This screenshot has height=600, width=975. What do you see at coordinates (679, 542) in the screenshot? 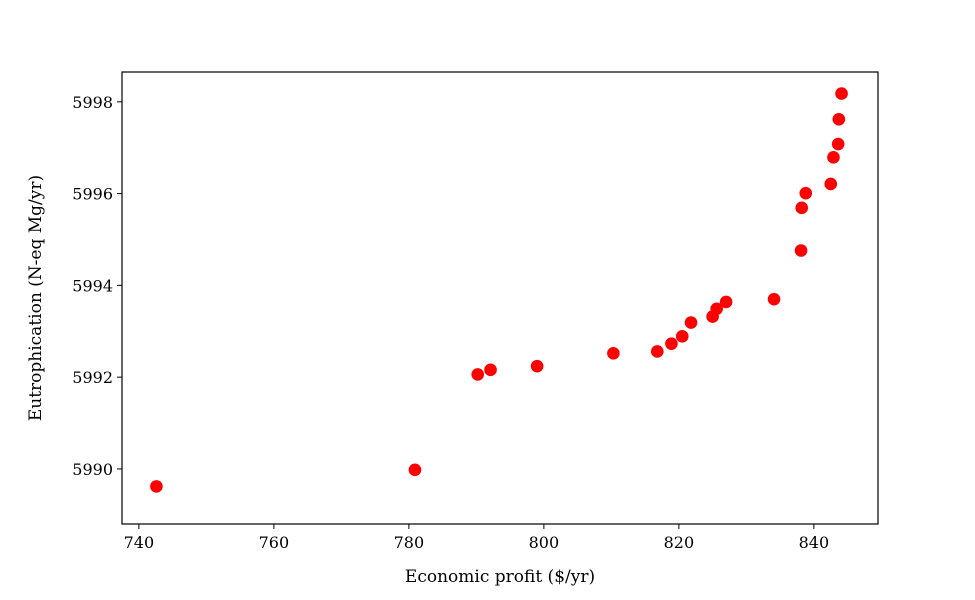
I see `x-tick-label: 820` at bounding box center [679, 542].